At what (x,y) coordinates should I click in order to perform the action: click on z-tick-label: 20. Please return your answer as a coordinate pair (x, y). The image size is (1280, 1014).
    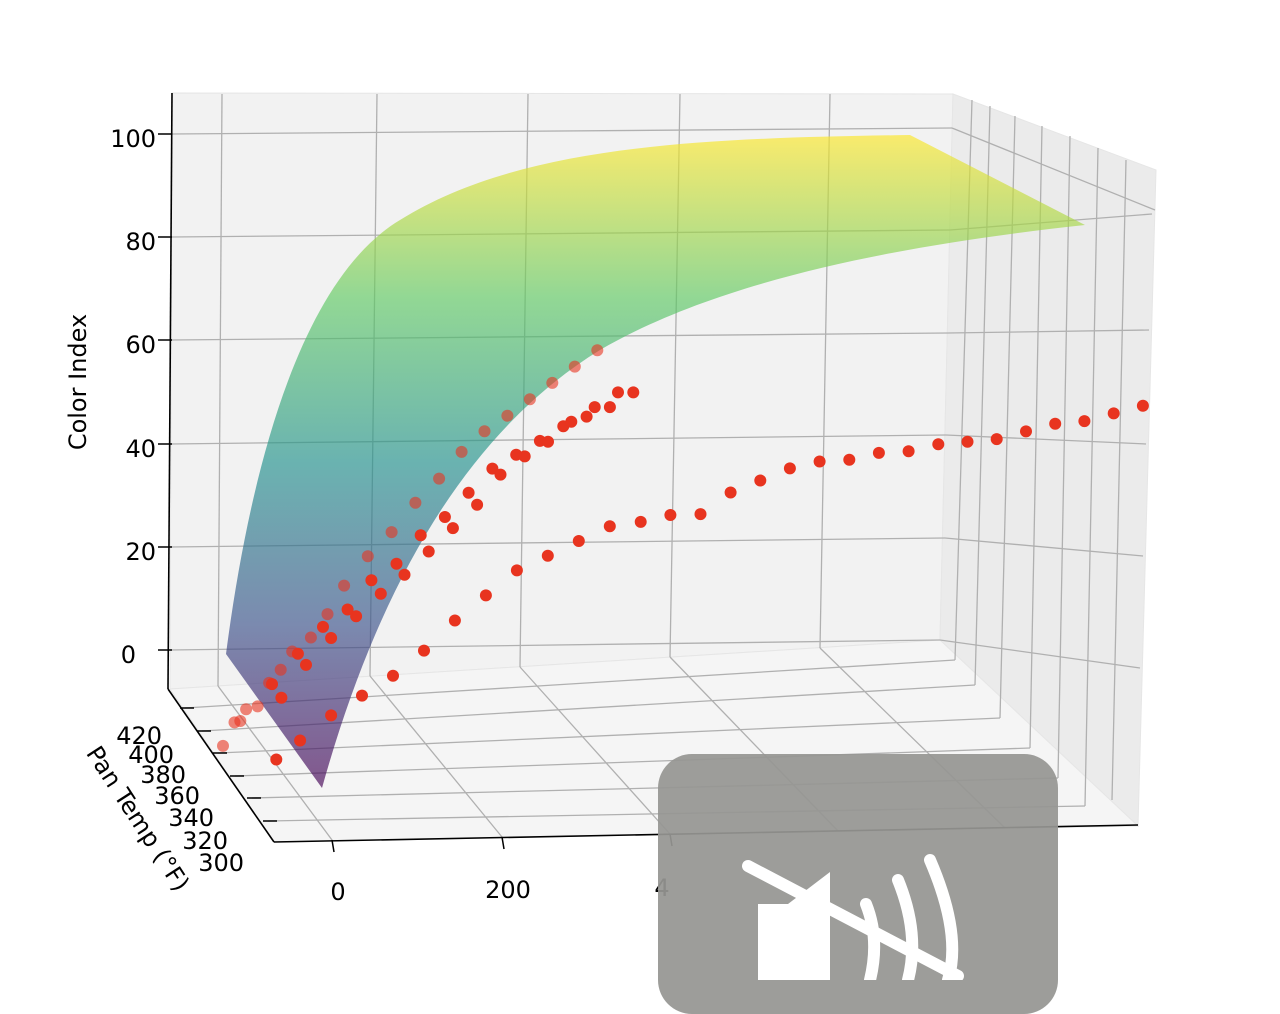
    Looking at the image, I should click on (140, 552).